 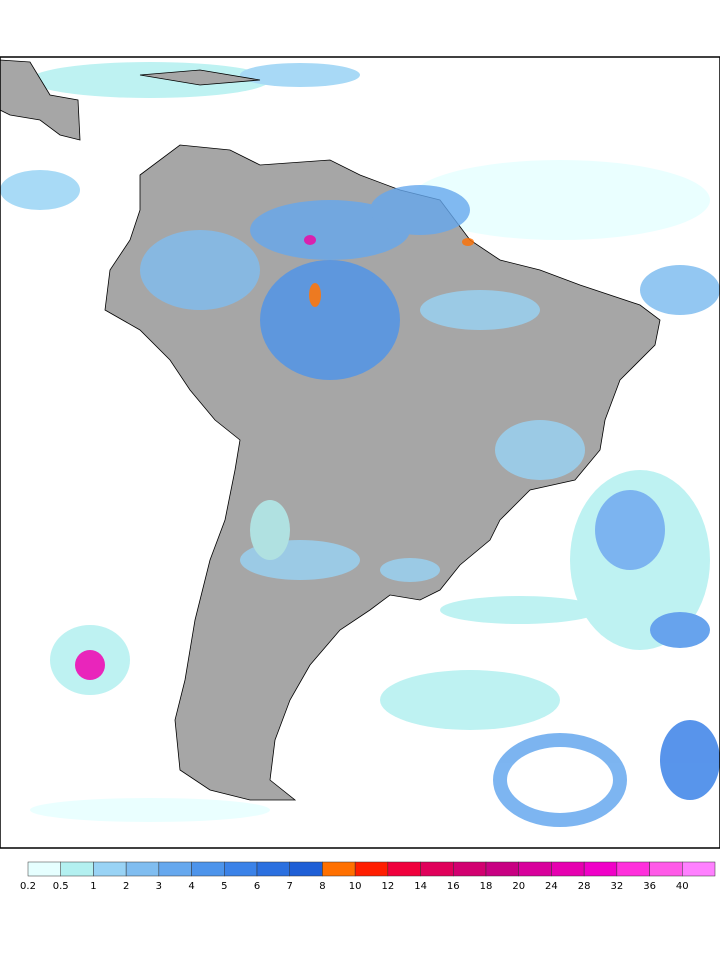 What do you see at coordinates (159, 886) in the screenshot?
I see `legend-label: 3` at bounding box center [159, 886].